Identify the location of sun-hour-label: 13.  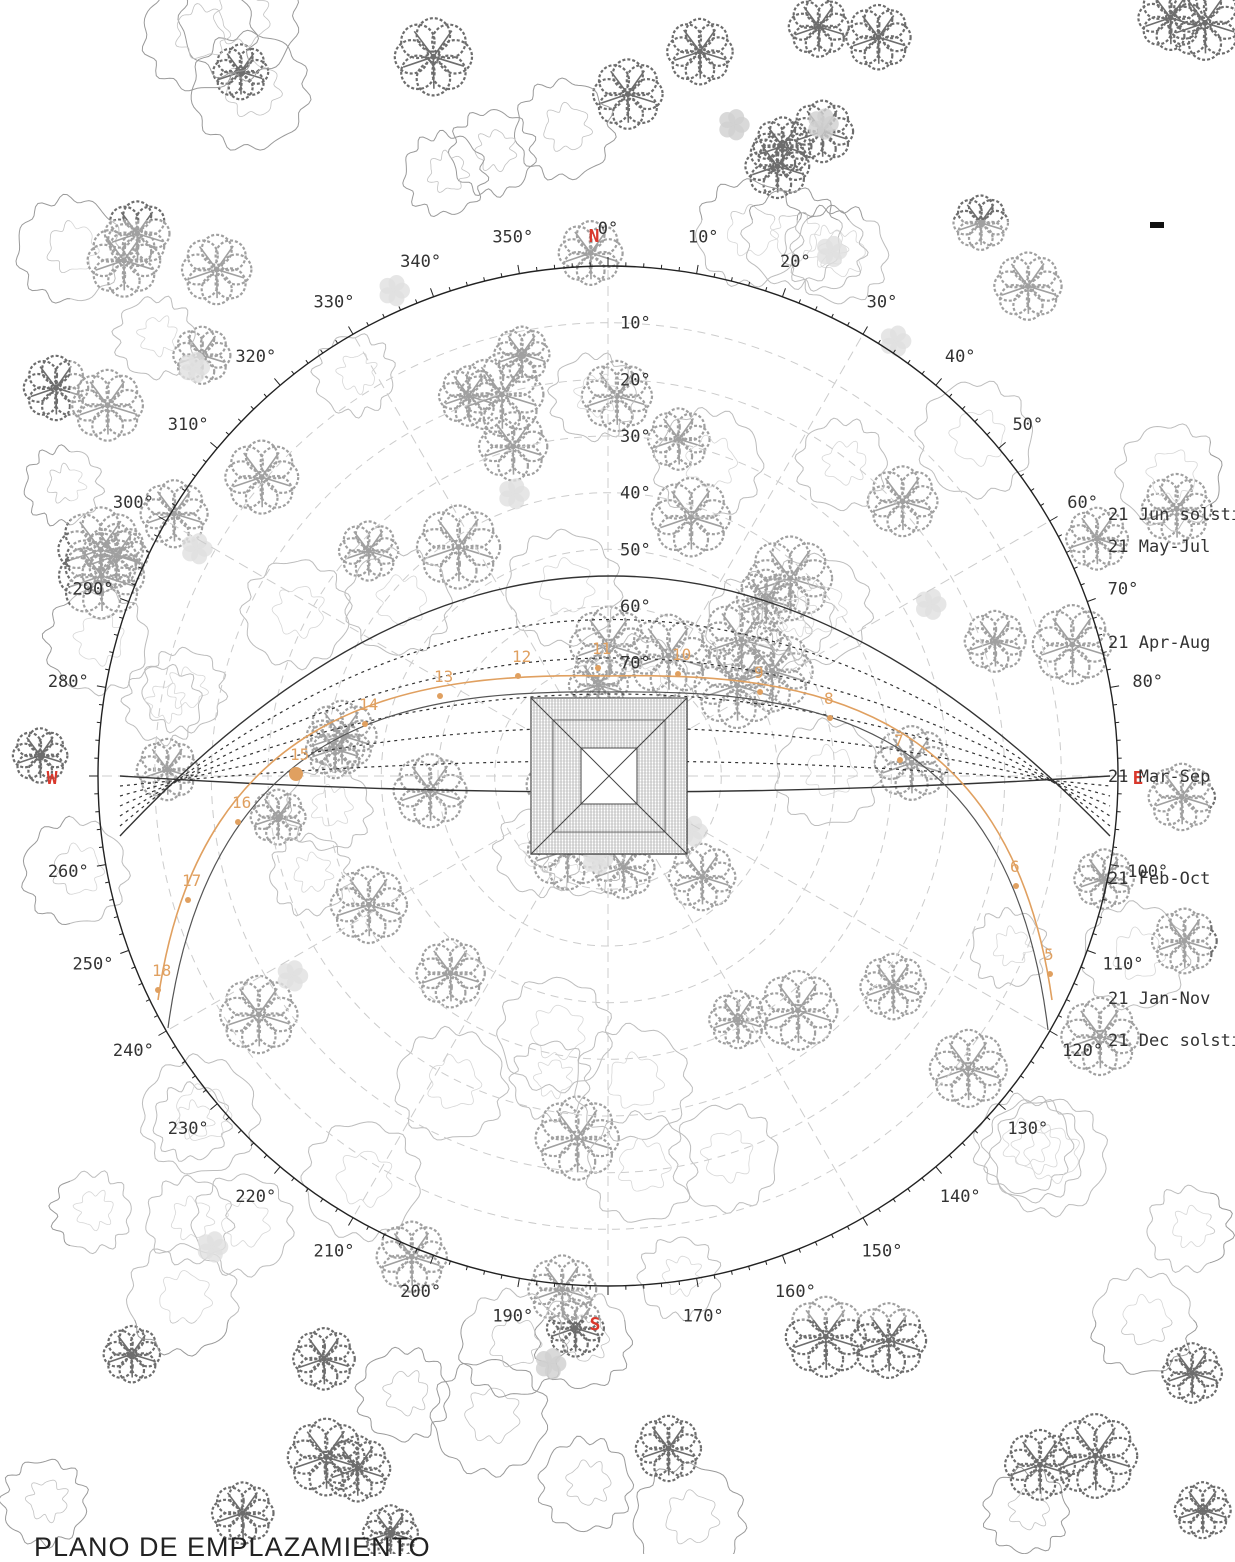
(443, 676).